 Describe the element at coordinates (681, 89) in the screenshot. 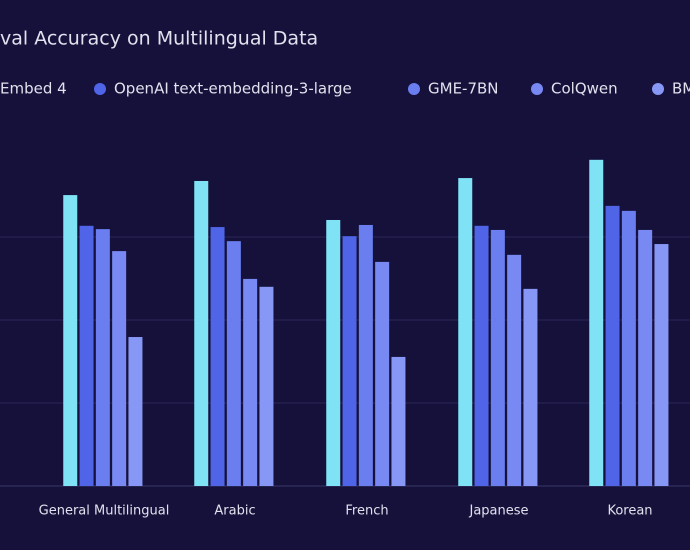

I see `legend-label: BM` at that location.